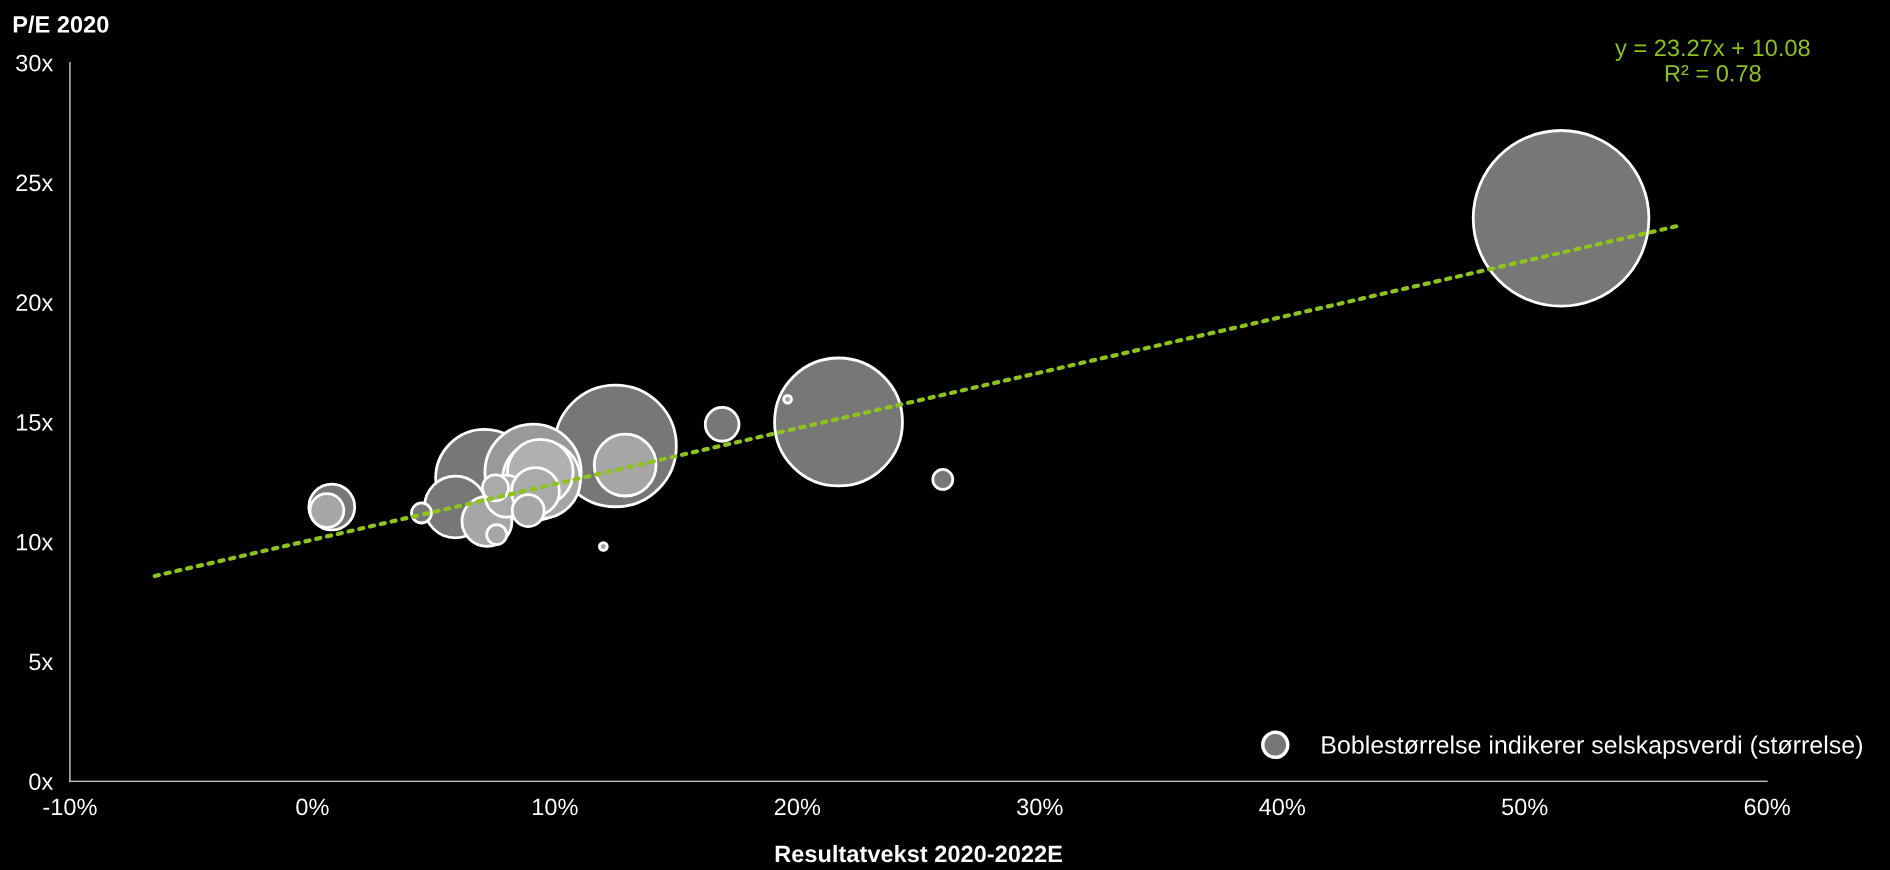  What do you see at coordinates (35, 302) in the screenshot?
I see `y-tick-label: 20x` at bounding box center [35, 302].